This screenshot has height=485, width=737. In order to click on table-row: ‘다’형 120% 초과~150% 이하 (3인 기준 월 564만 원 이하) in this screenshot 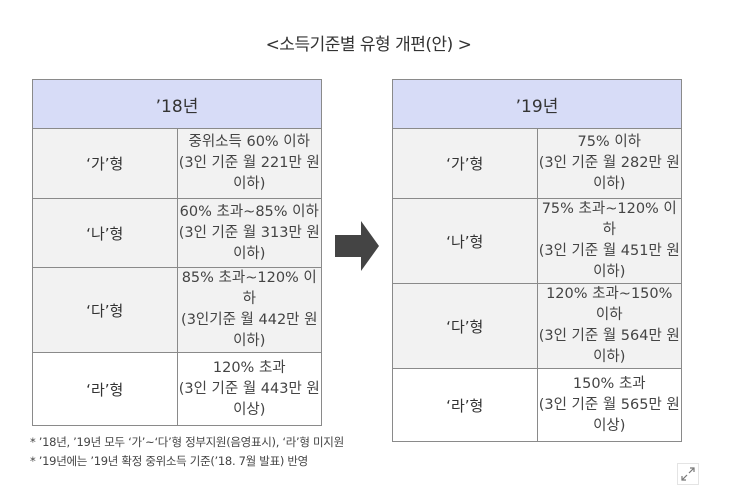, I will do `click(537, 326)`.